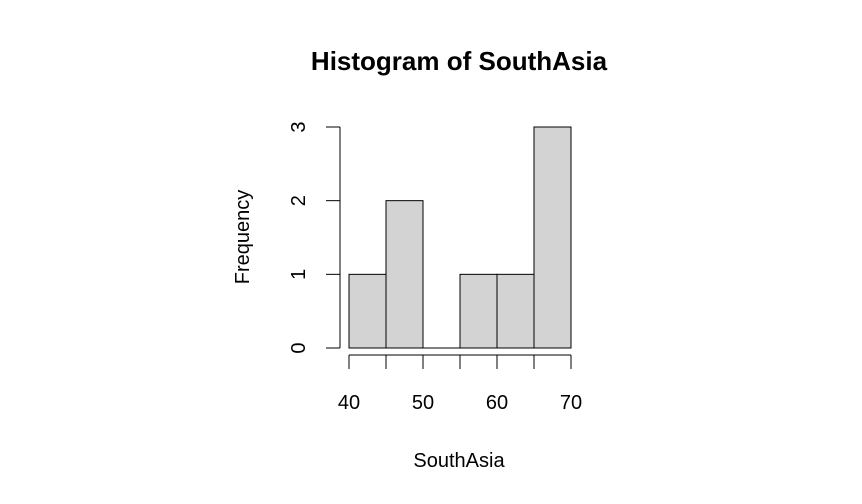 The width and height of the screenshot is (862, 504). I want to click on x-axis-label: SouthAsia, so click(459, 461).